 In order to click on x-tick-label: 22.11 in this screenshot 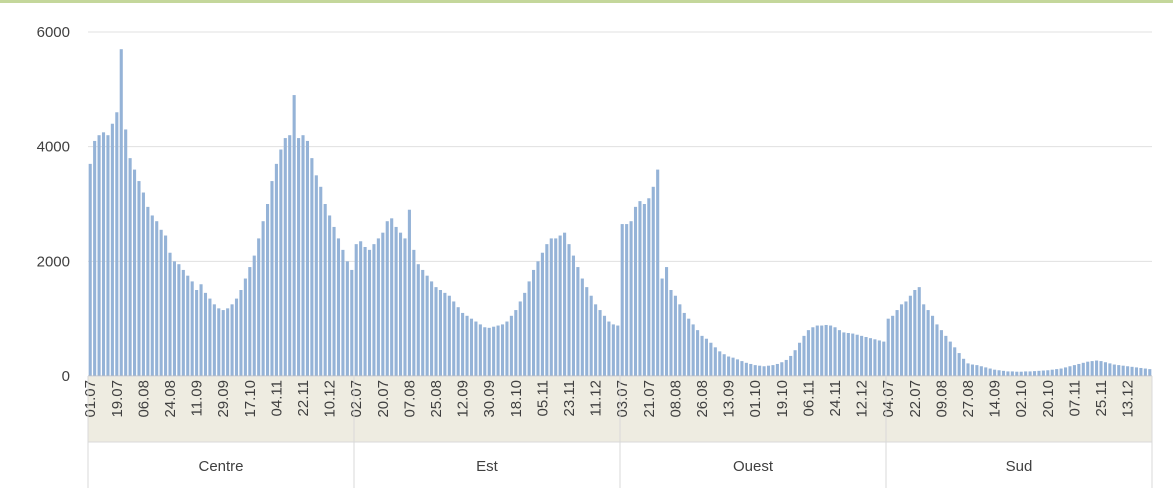, I will do `click(303, 398)`.